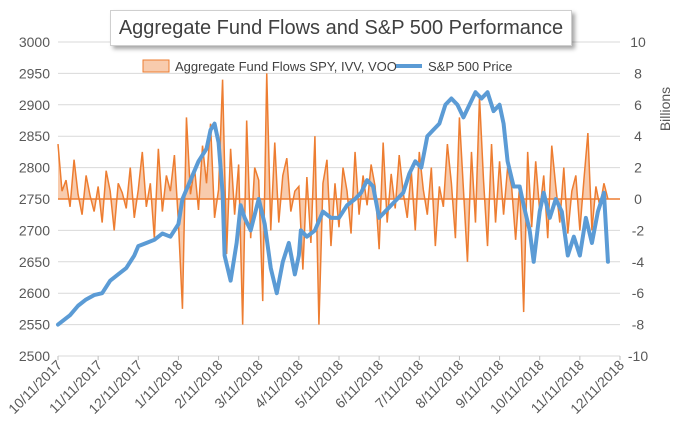 The height and width of the screenshot is (443, 680). Describe the element at coordinates (34, 230) in the screenshot. I see `y-left-tick-label: 2700` at that location.